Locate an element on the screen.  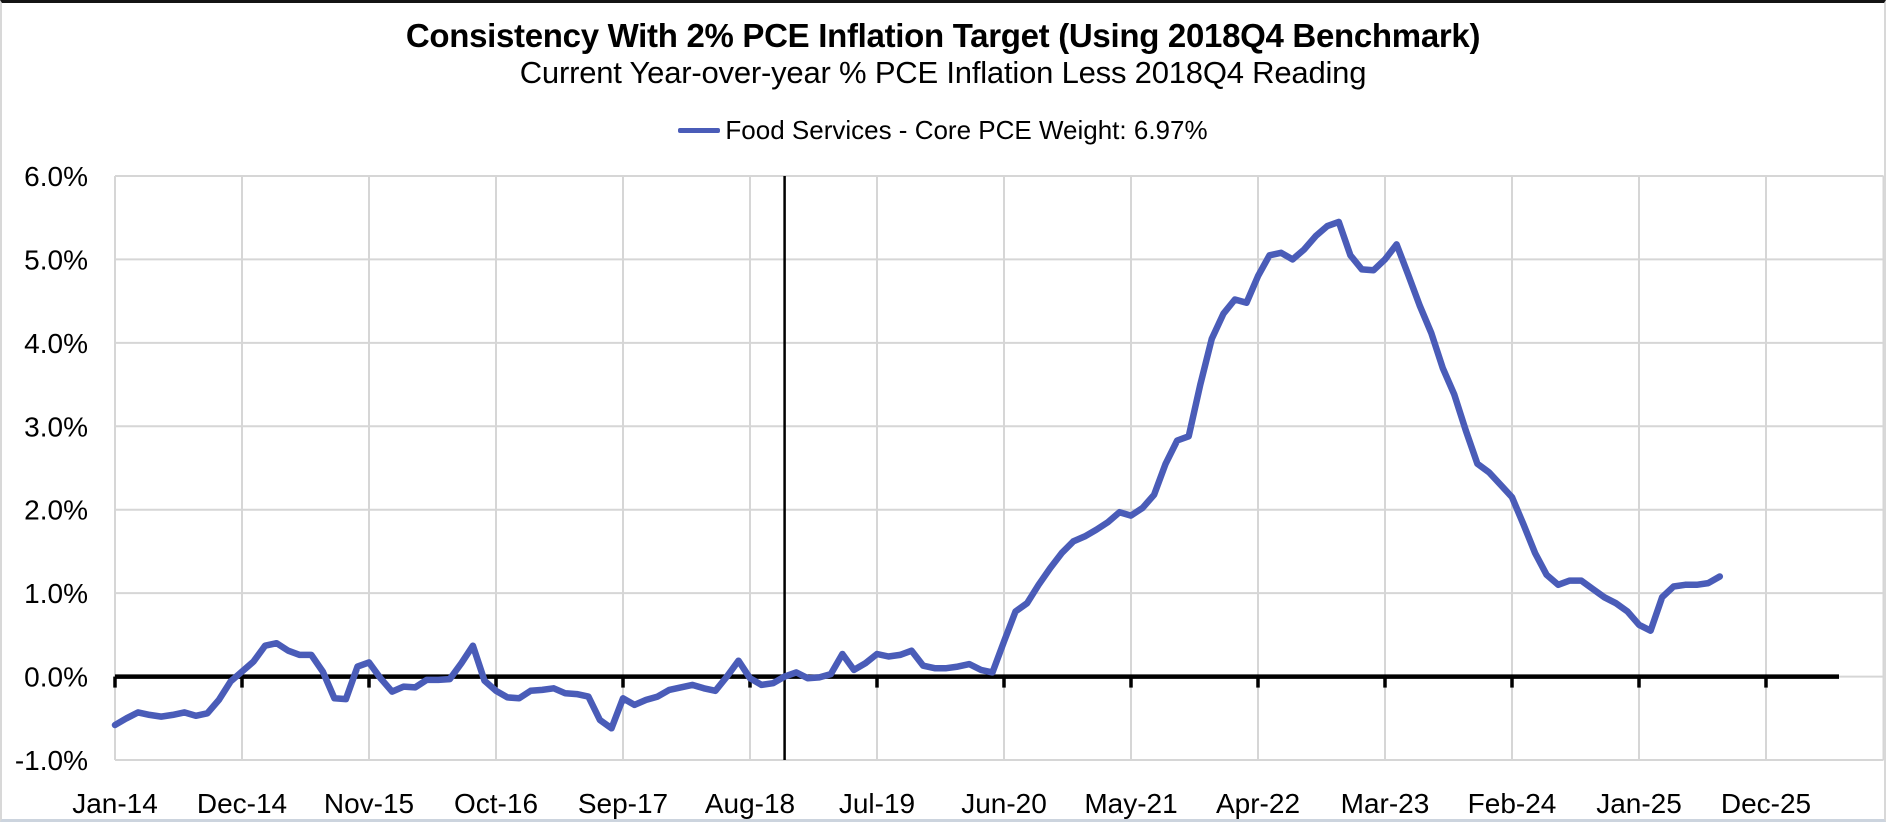
y-tick-label: 6.0% is located at coordinates (56, 176).